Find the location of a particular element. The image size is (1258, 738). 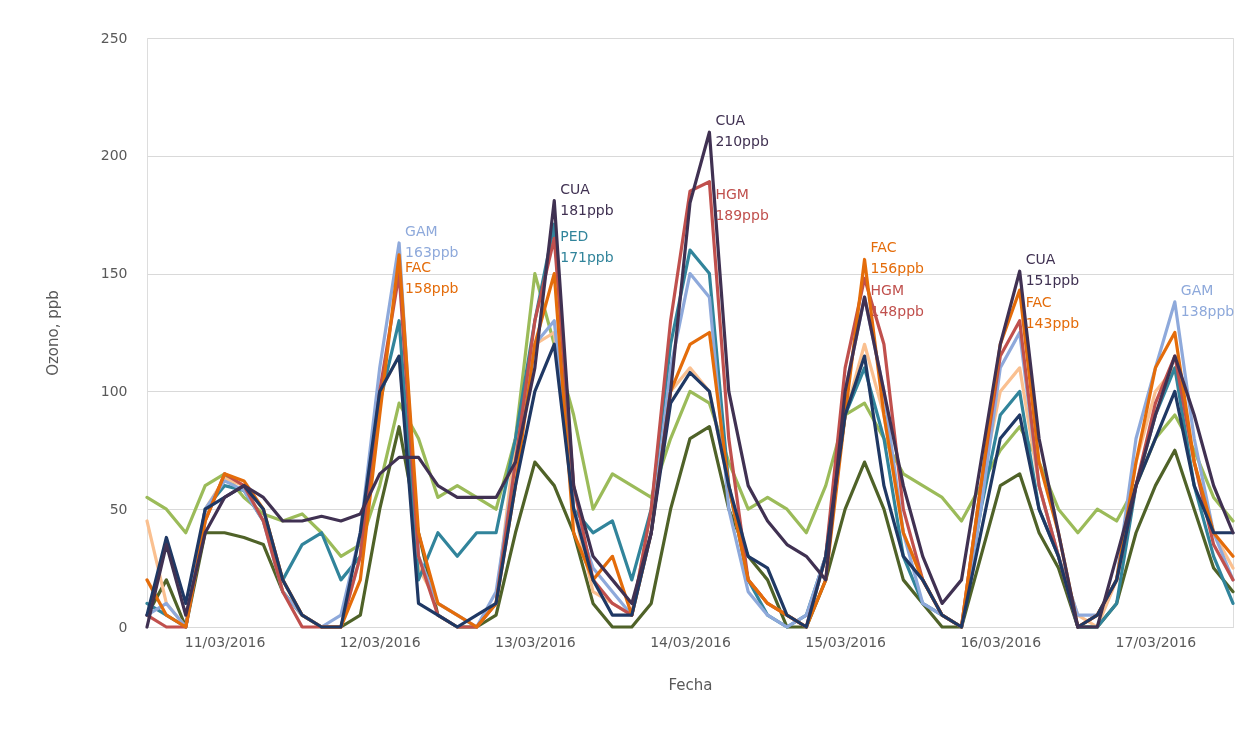

y-axis-title: Ozono, ppb is located at coordinates (52, 333).